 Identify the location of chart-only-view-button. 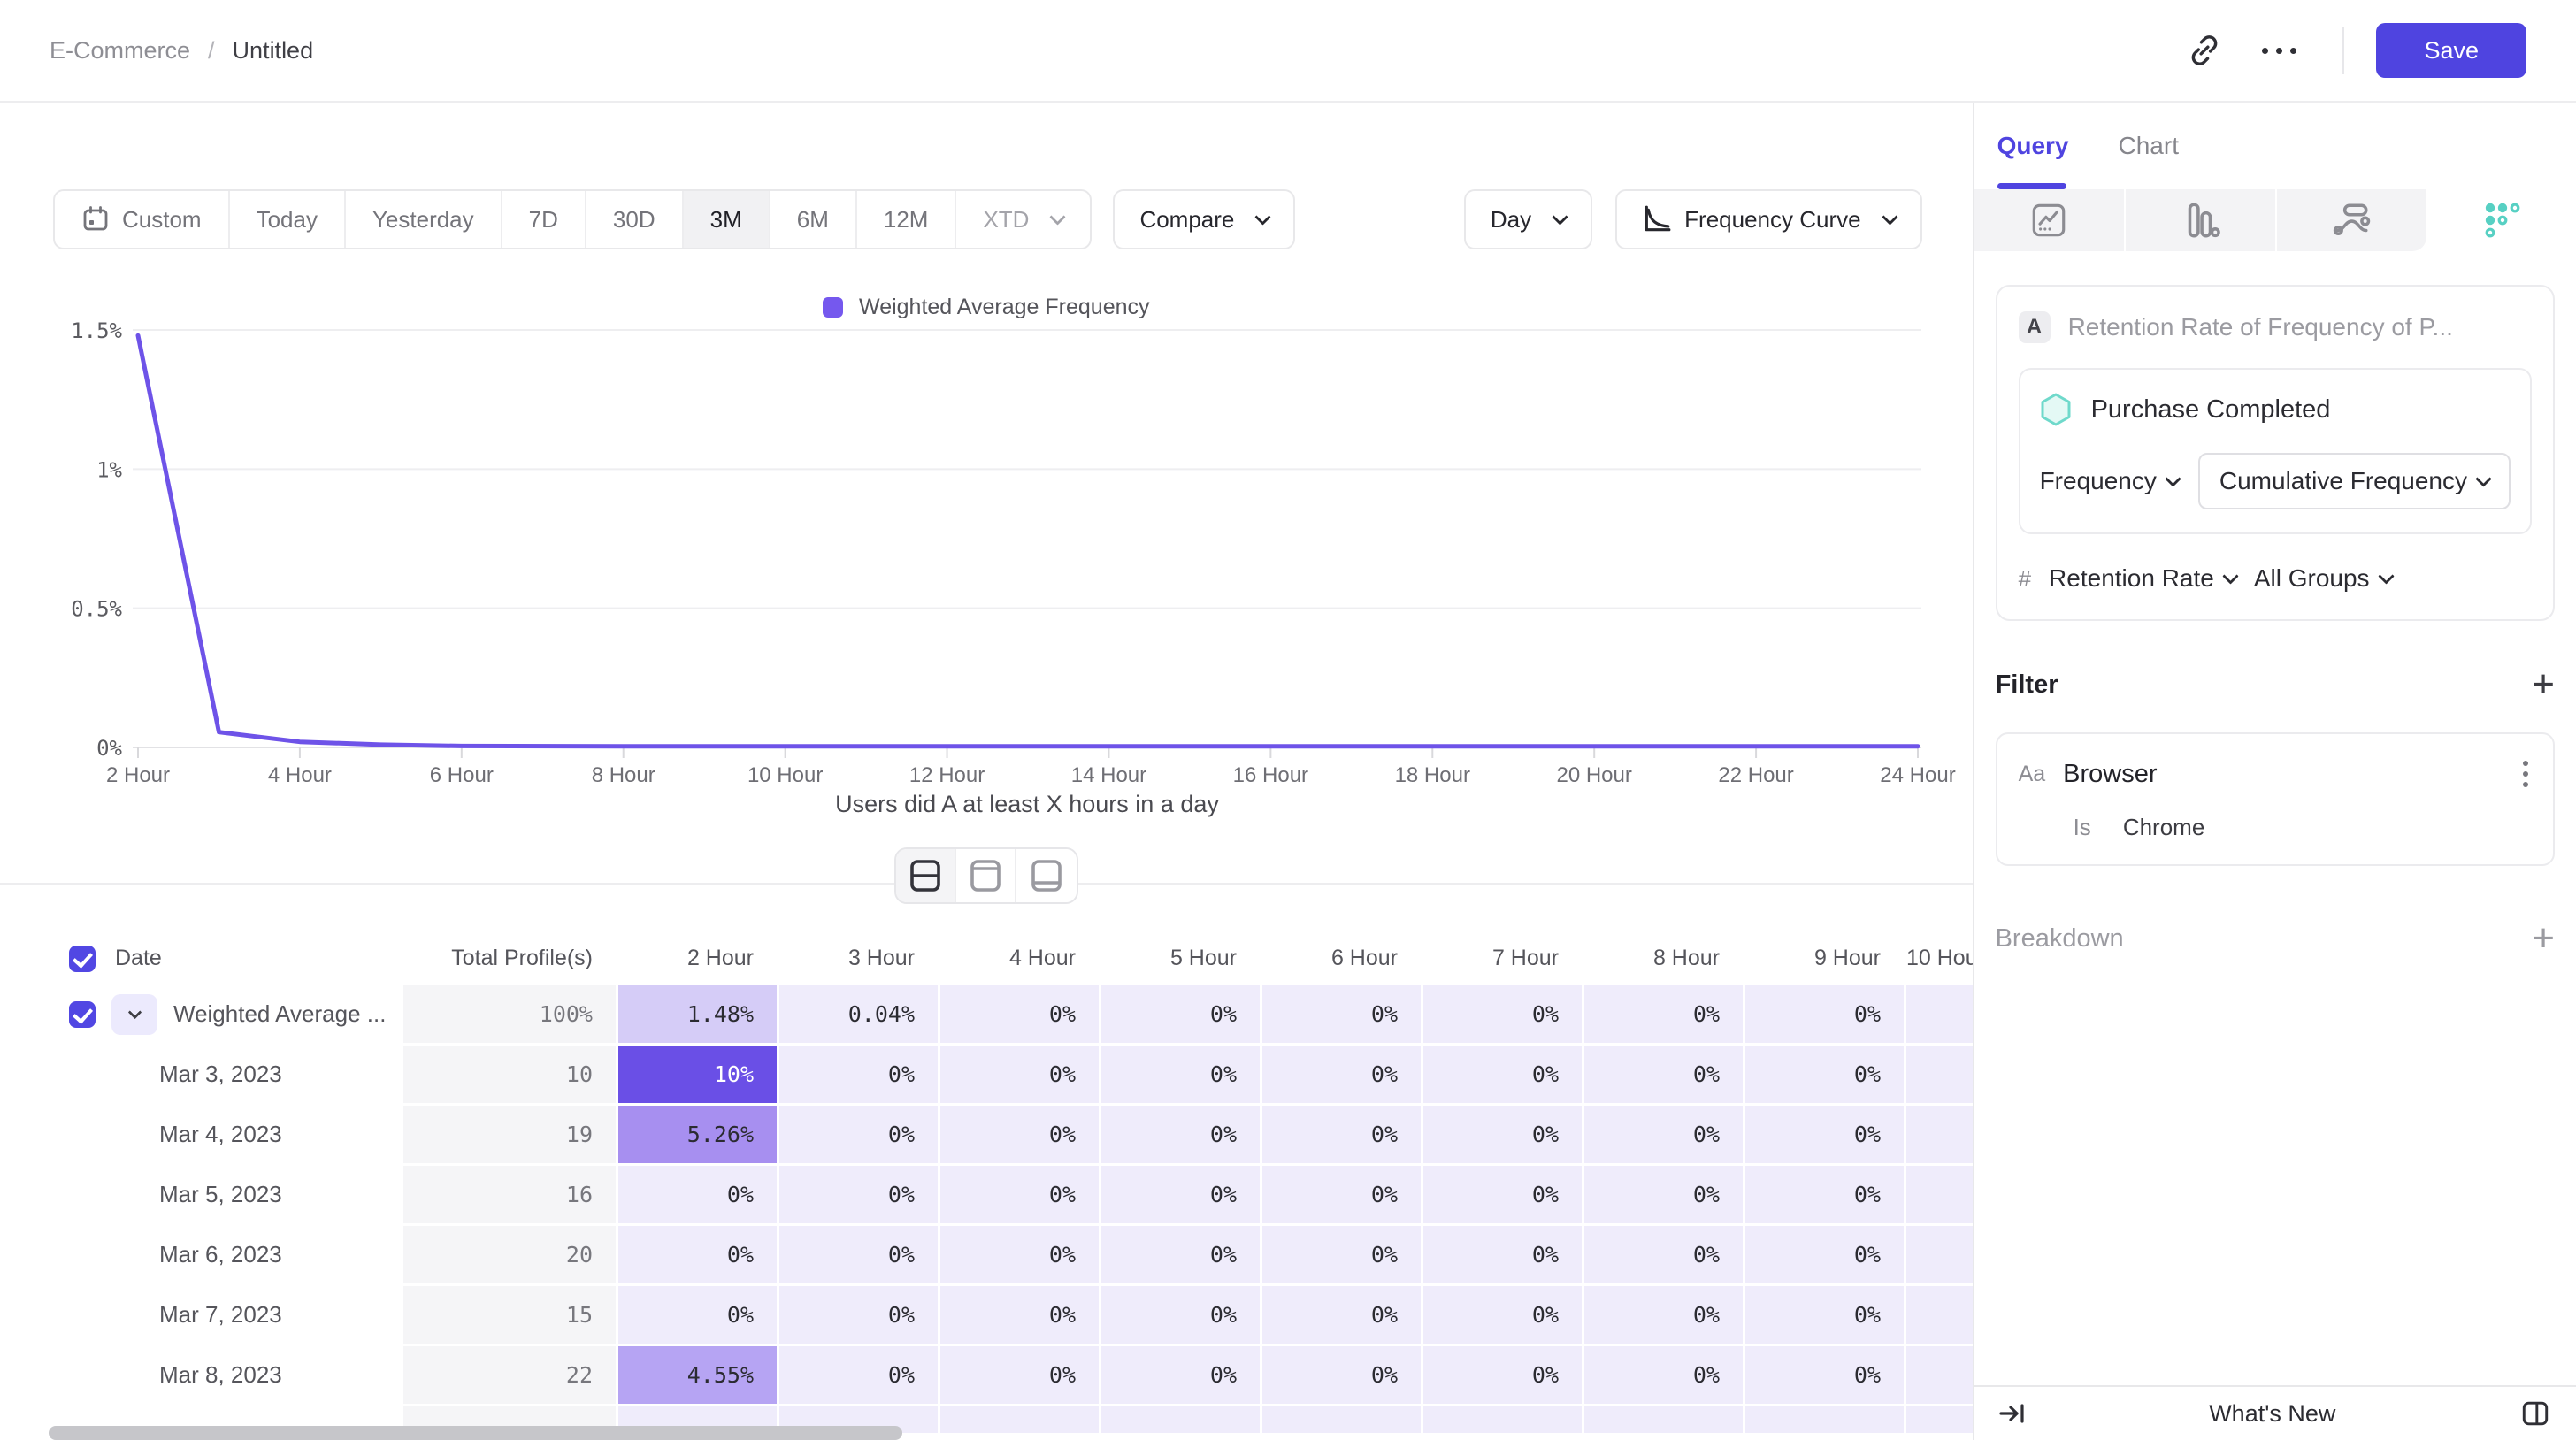
(985, 875).